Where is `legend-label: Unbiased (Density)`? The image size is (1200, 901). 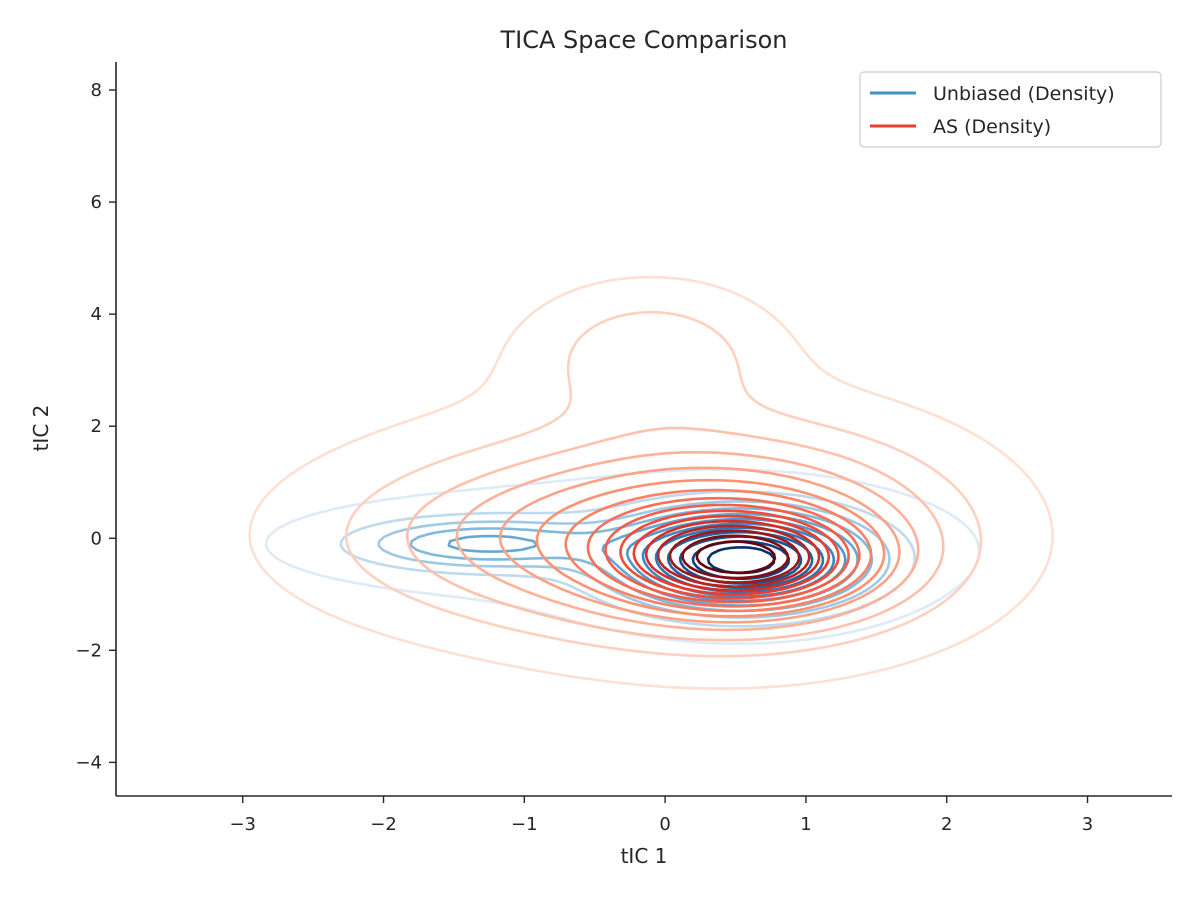
legend-label: Unbiased (Density) is located at coordinates (1024, 94).